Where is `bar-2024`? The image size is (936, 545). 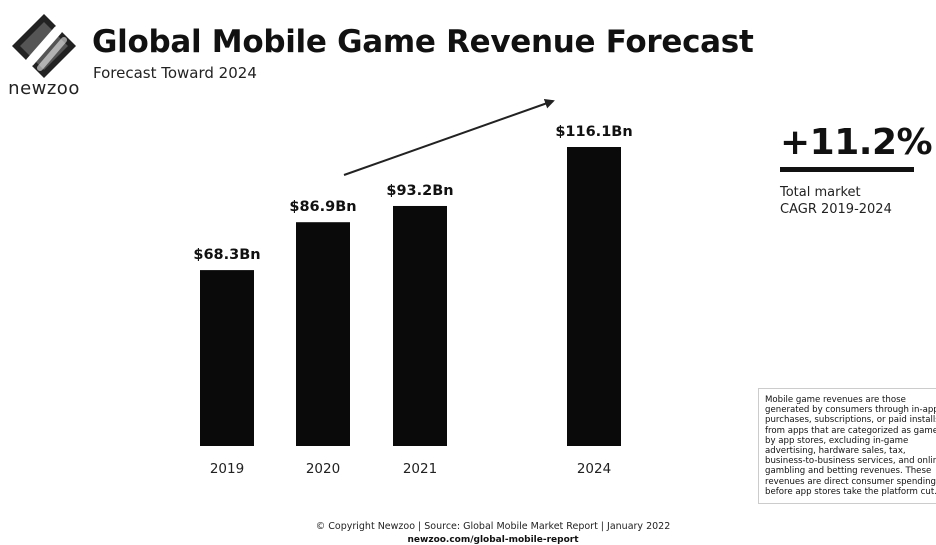
bar-2024 is located at coordinates (594, 296).